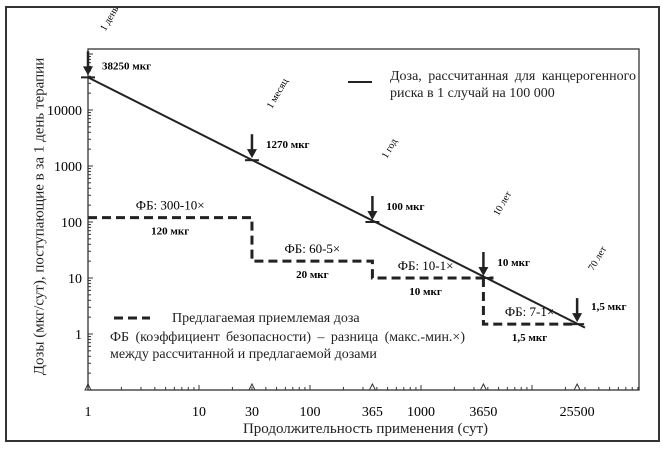  I want to click on period-label: 1 год, so click(390, 149).